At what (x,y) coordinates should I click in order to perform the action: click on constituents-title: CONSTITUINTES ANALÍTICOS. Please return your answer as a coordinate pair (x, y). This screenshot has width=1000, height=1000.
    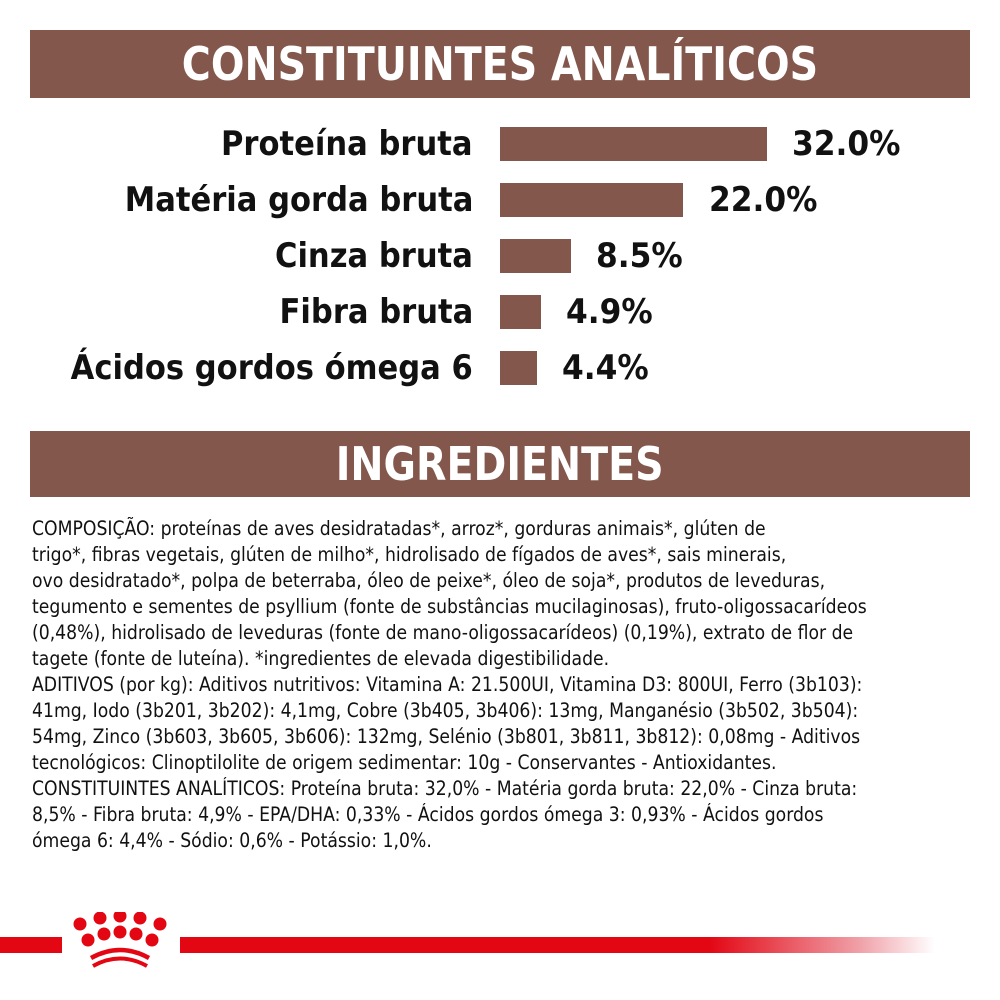
    Looking at the image, I should click on (500, 64).